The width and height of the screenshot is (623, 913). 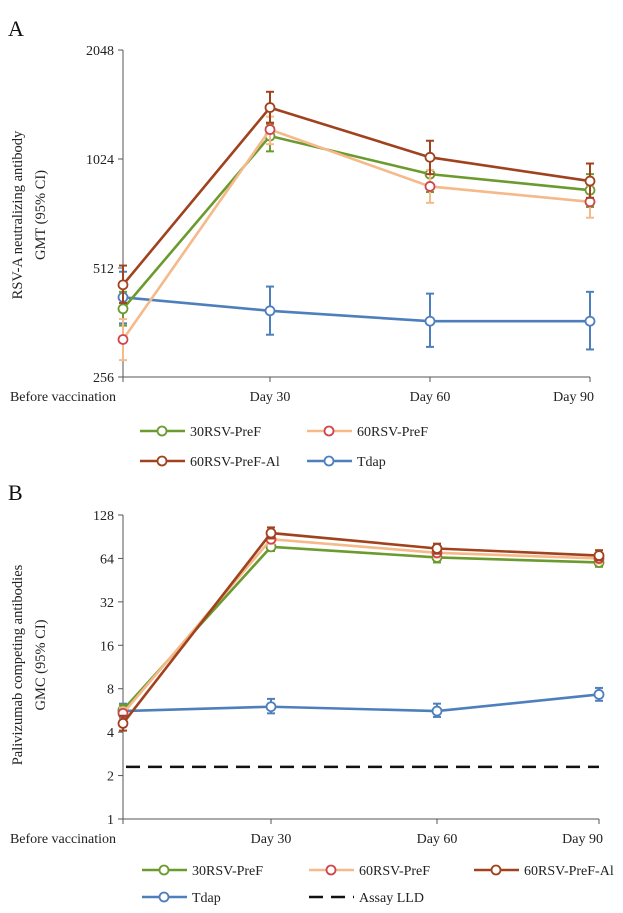 What do you see at coordinates (16, 28) in the screenshot?
I see `panel-letter: A` at bounding box center [16, 28].